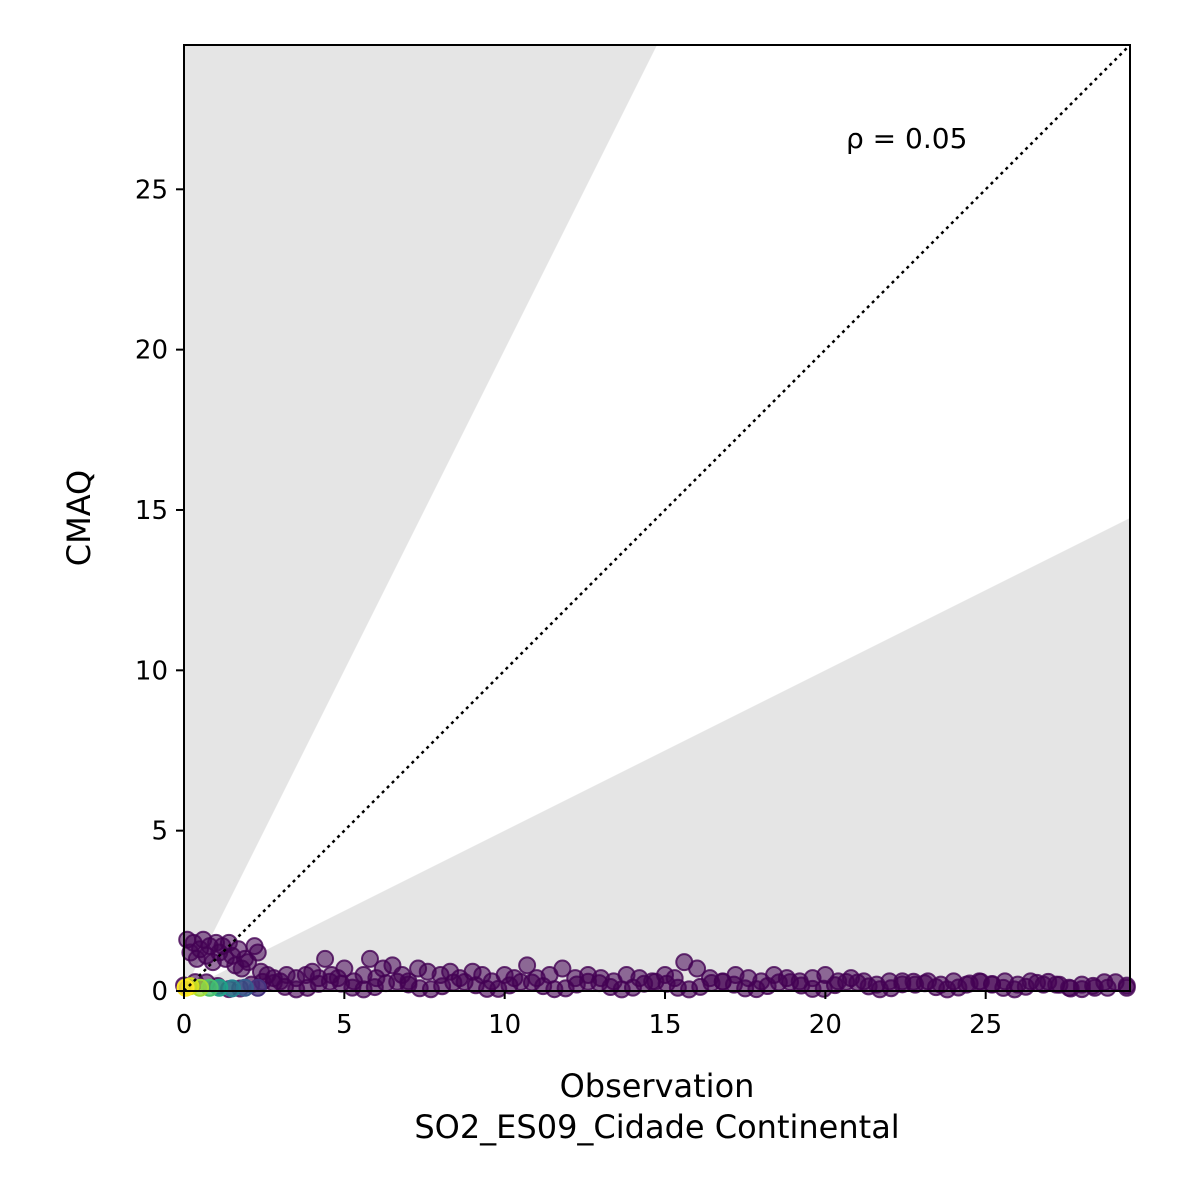 The width and height of the screenshot is (1200, 1200). What do you see at coordinates (159, 832) in the screenshot?
I see `y-tick-label: 5` at bounding box center [159, 832].